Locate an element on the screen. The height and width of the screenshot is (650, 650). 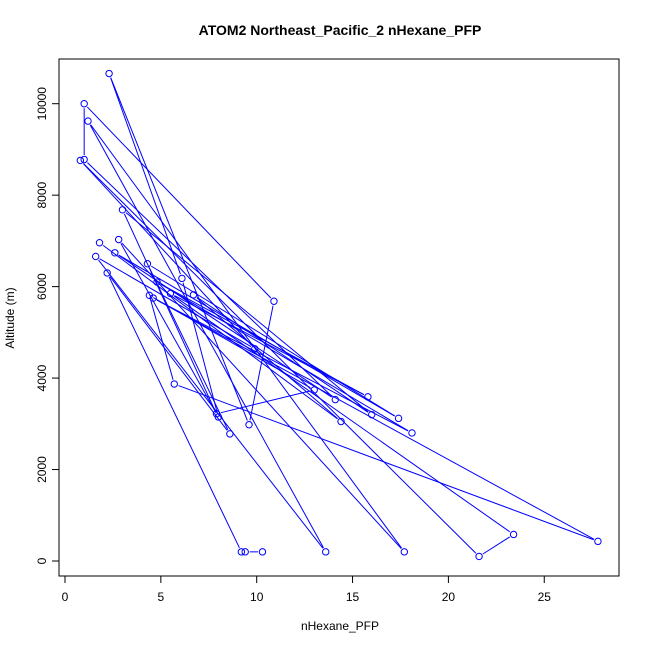
y-axis-label: Altitude (m) is located at coordinates (10, 317).